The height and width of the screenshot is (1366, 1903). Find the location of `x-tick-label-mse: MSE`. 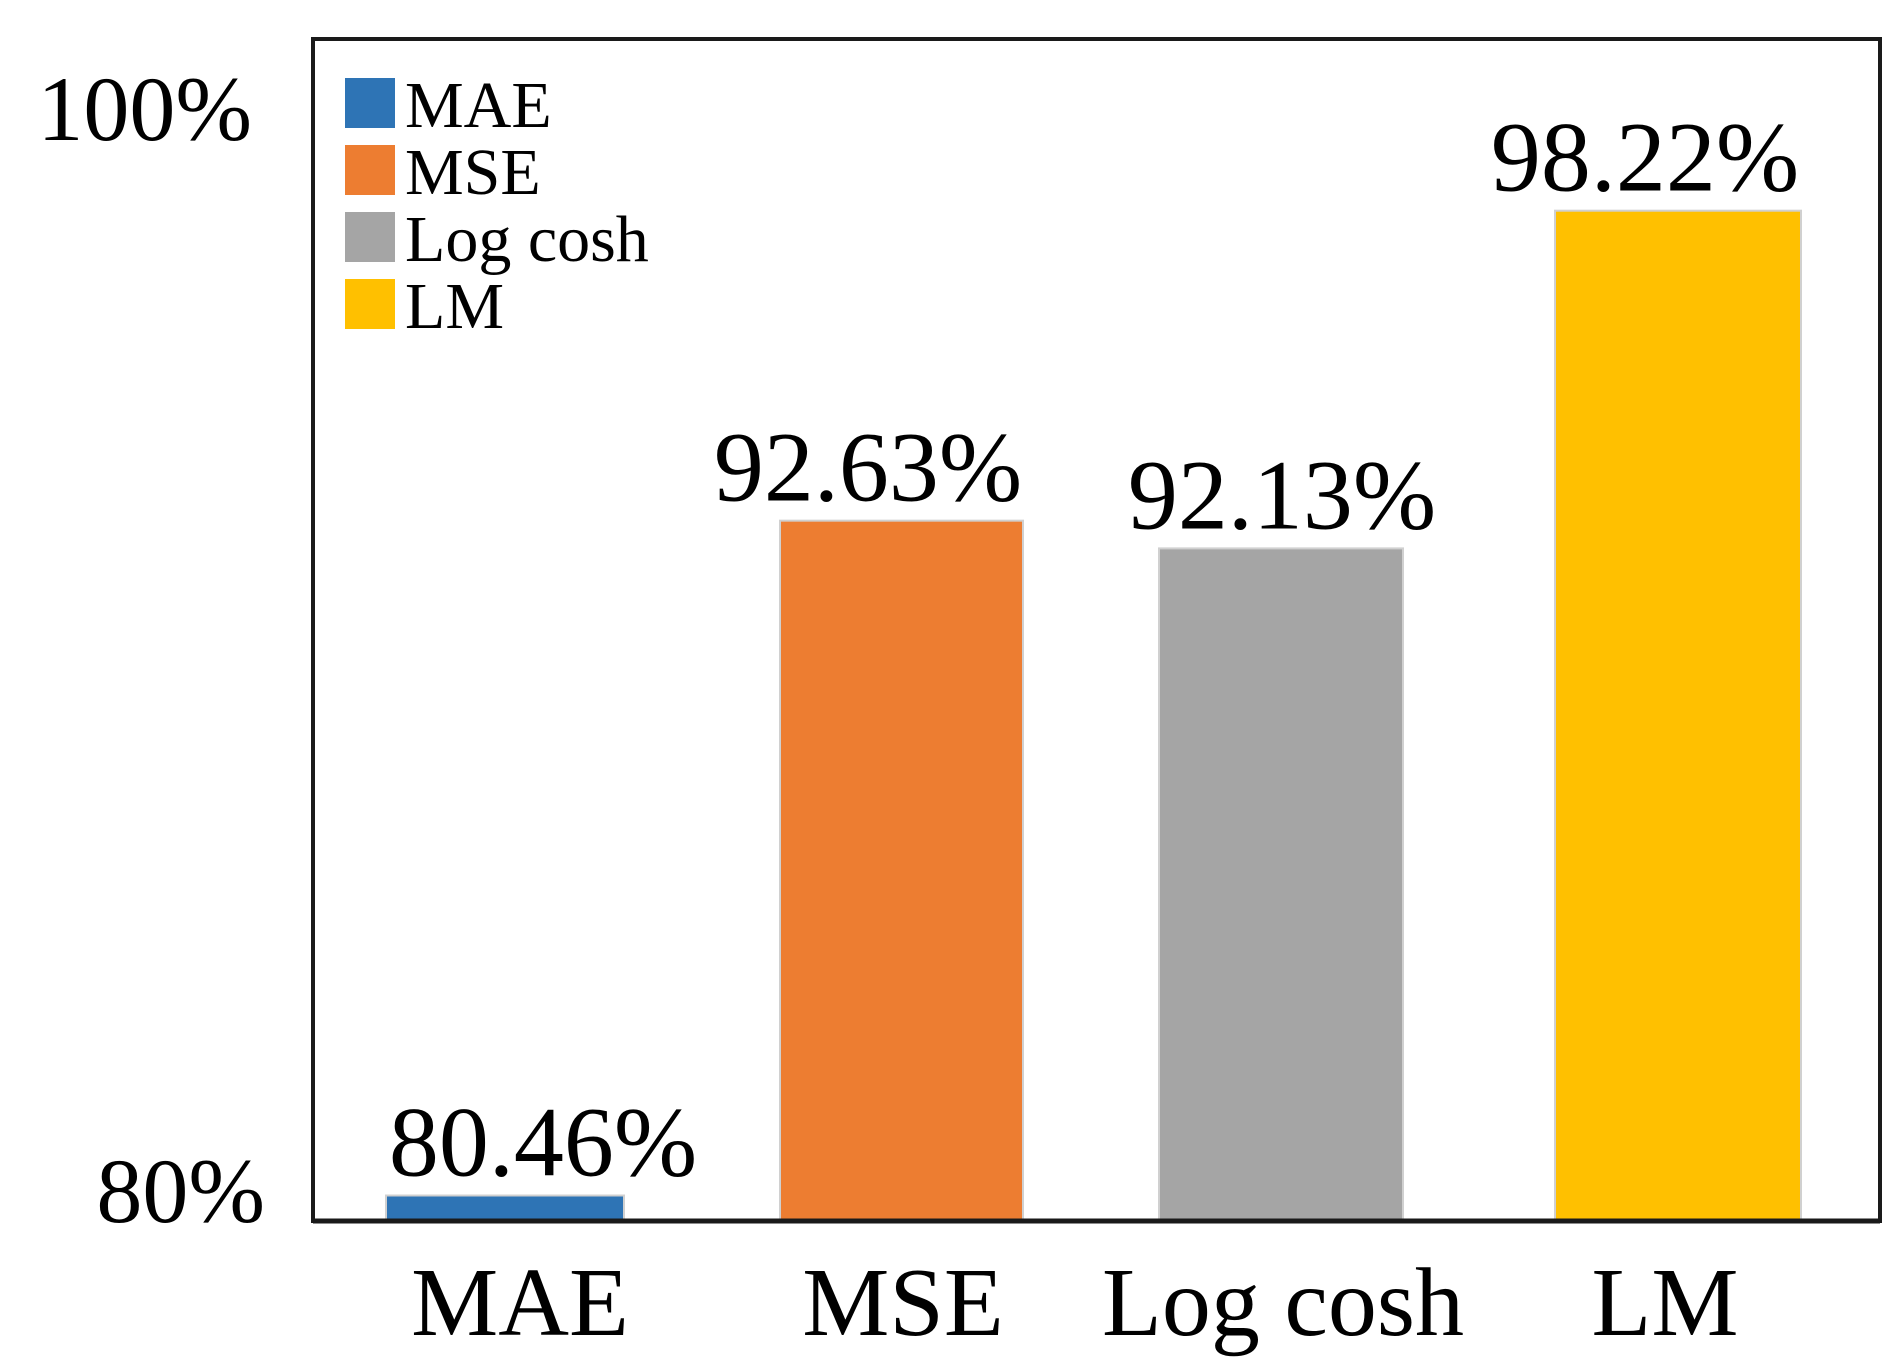

x-tick-label-mse: MSE is located at coordinates (903, 1303).